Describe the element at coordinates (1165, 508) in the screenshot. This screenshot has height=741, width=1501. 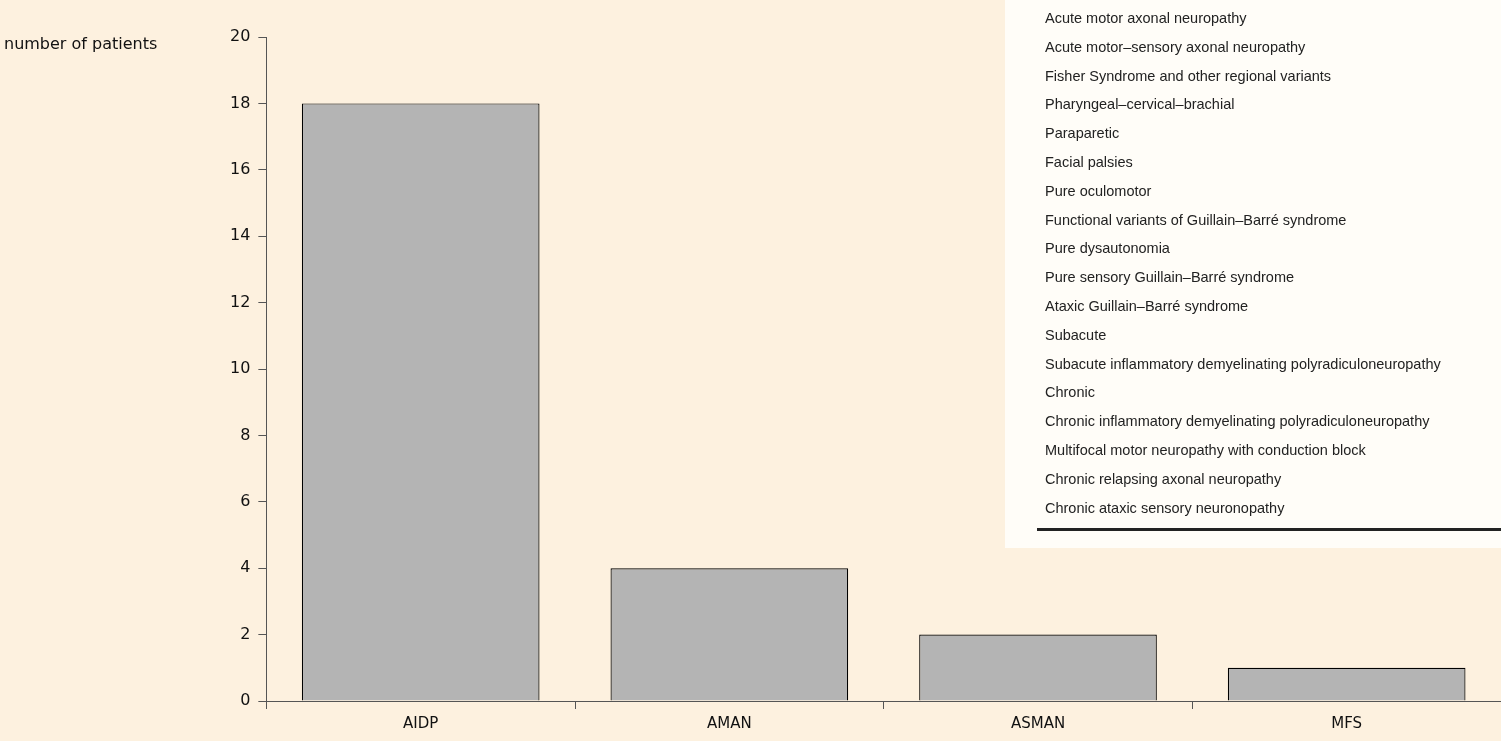
I see `annotation: Chronic ataxic sensory neuronopathy` at that location.